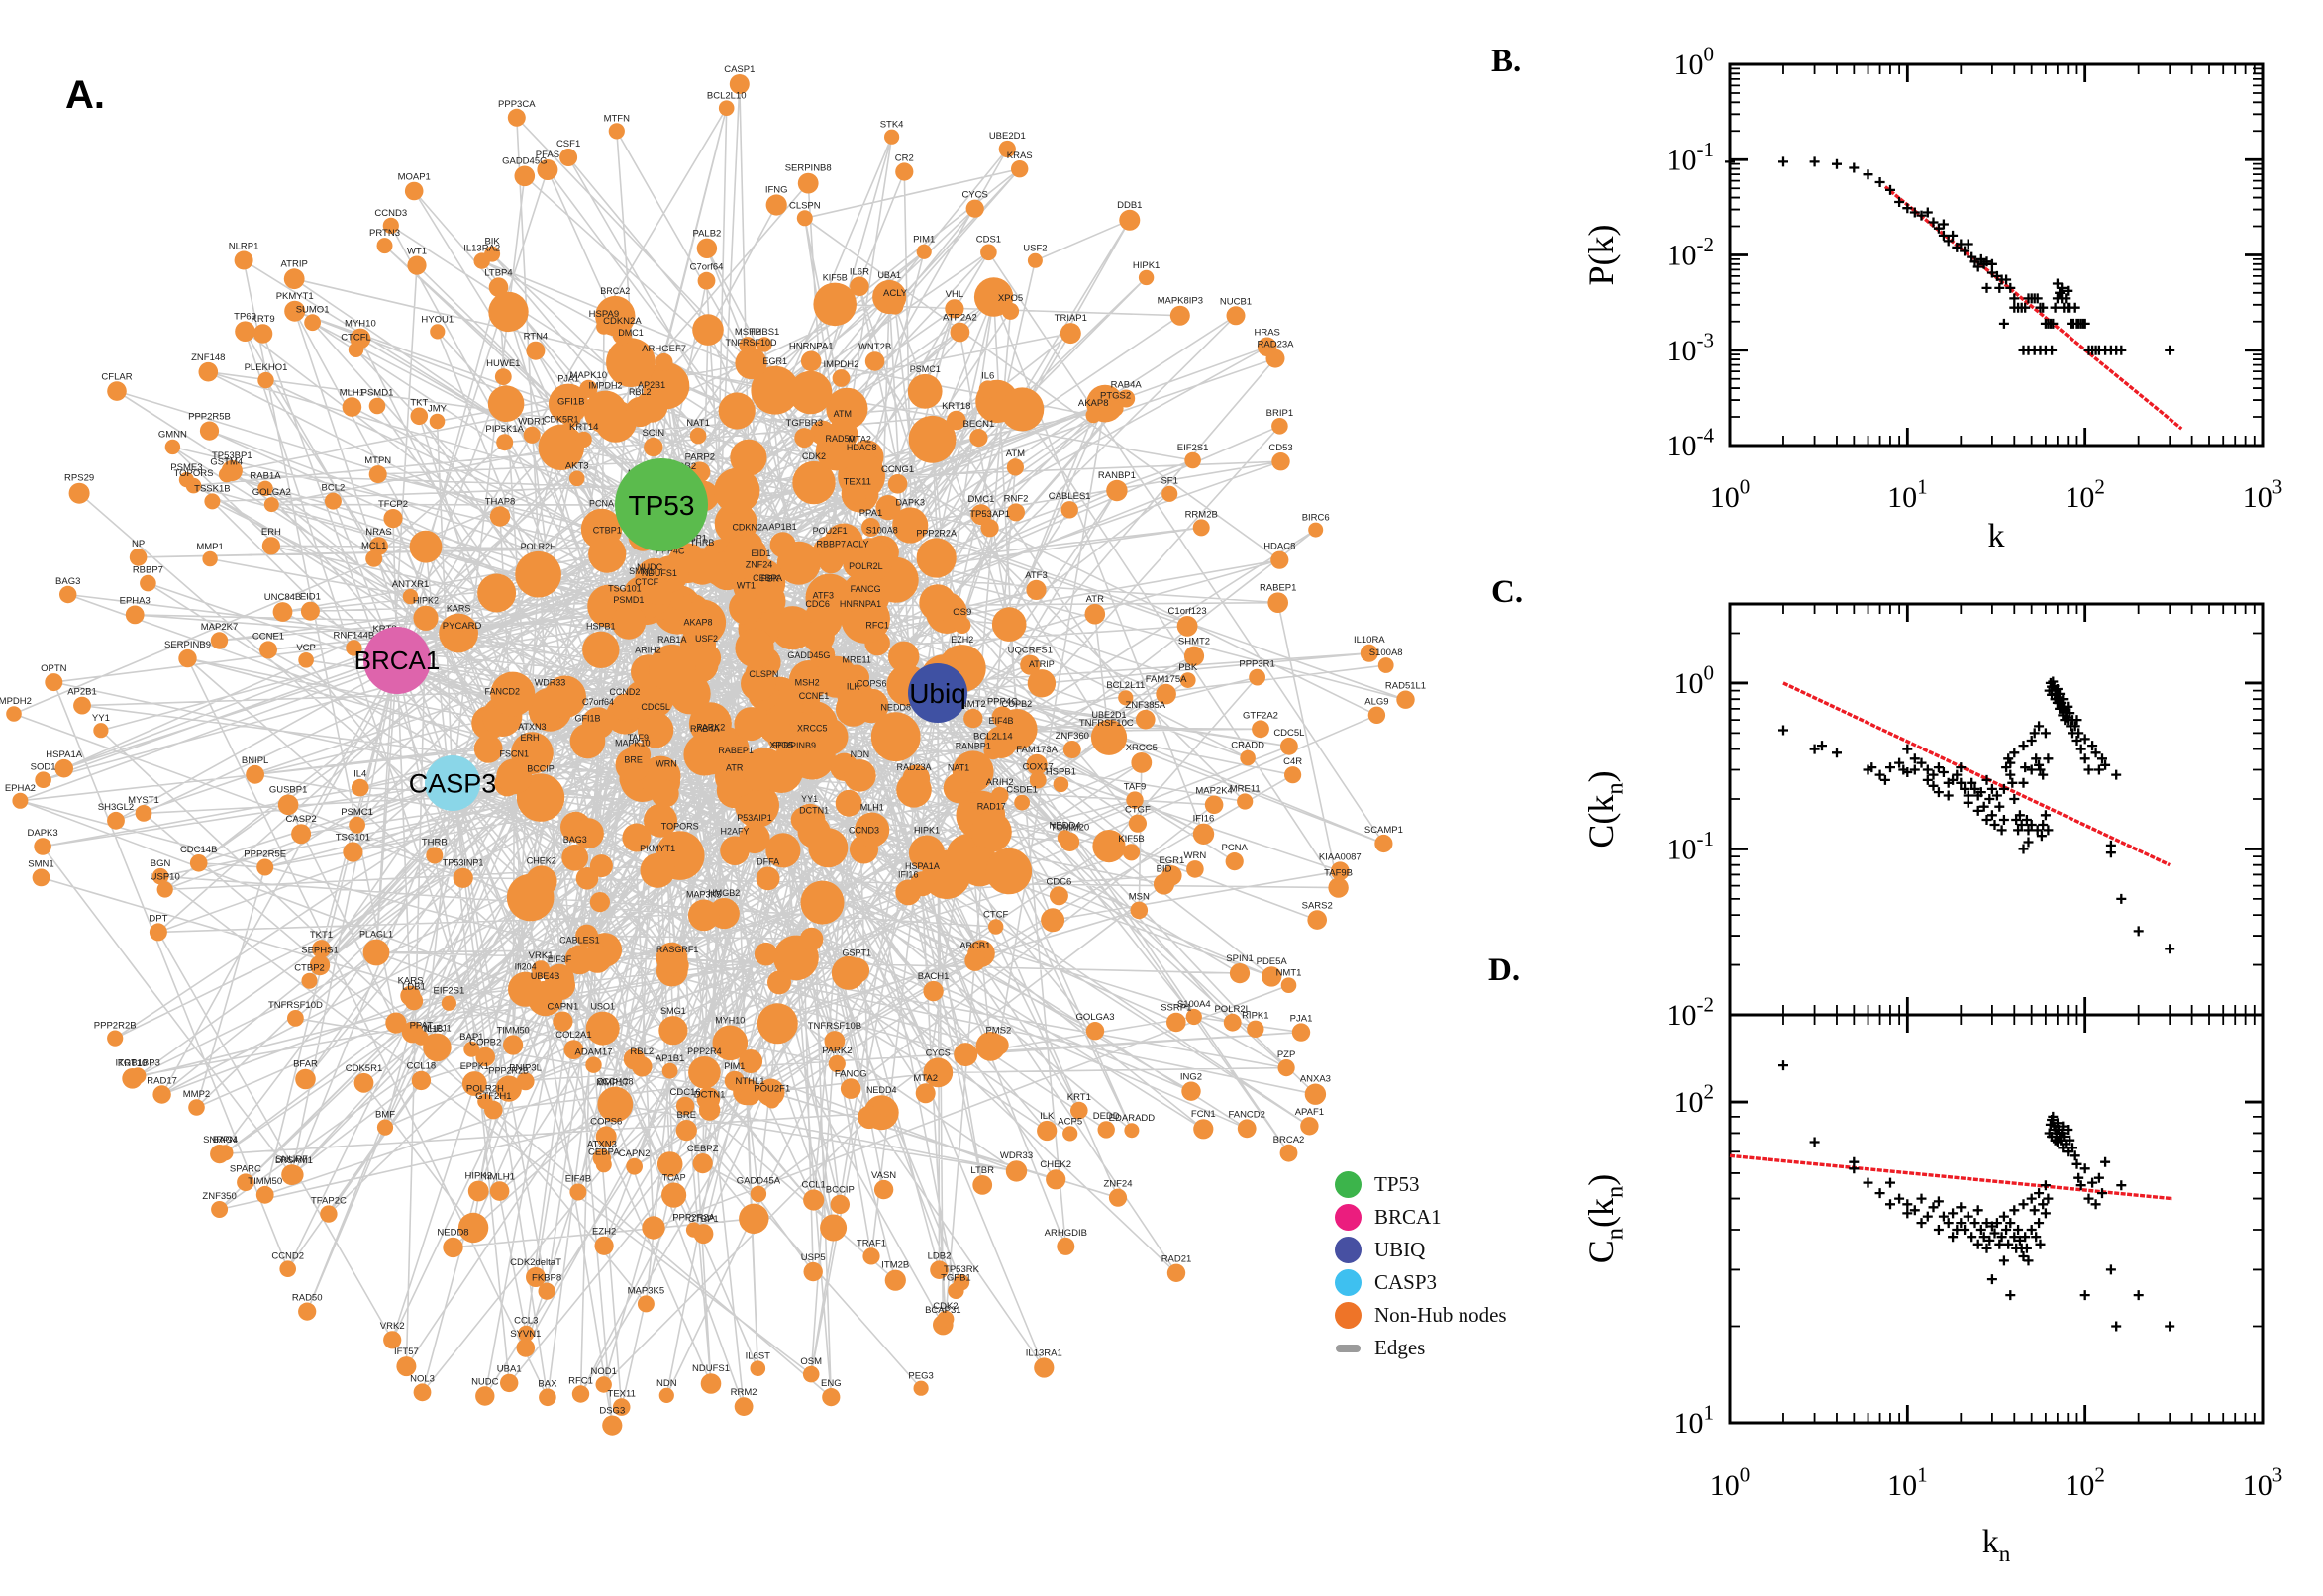 The width and height of the screenshot is (2323, 1596). What do you see at coordinates (925, 369) in the screenshot?
I see `gene-label: PSMC1` at bounding box center [925, 369].